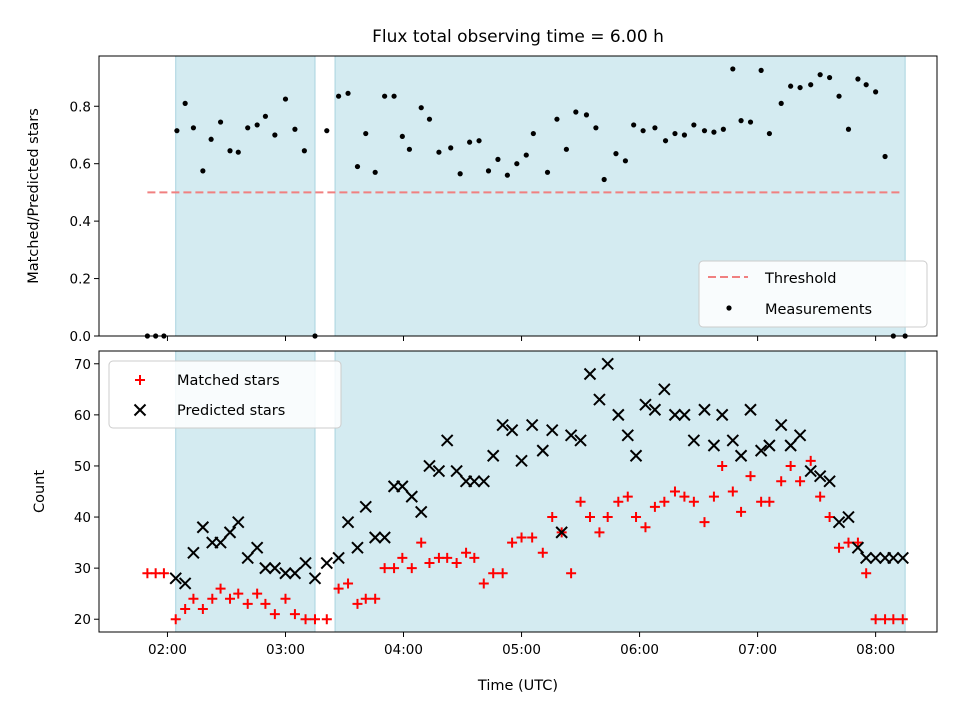 The width and height of the screenshot is (960, 720). Describe the element at coordinates (518, 37) in the screenshot. I see `chart-title: Flux total observing time = 6.00 h` at that location.